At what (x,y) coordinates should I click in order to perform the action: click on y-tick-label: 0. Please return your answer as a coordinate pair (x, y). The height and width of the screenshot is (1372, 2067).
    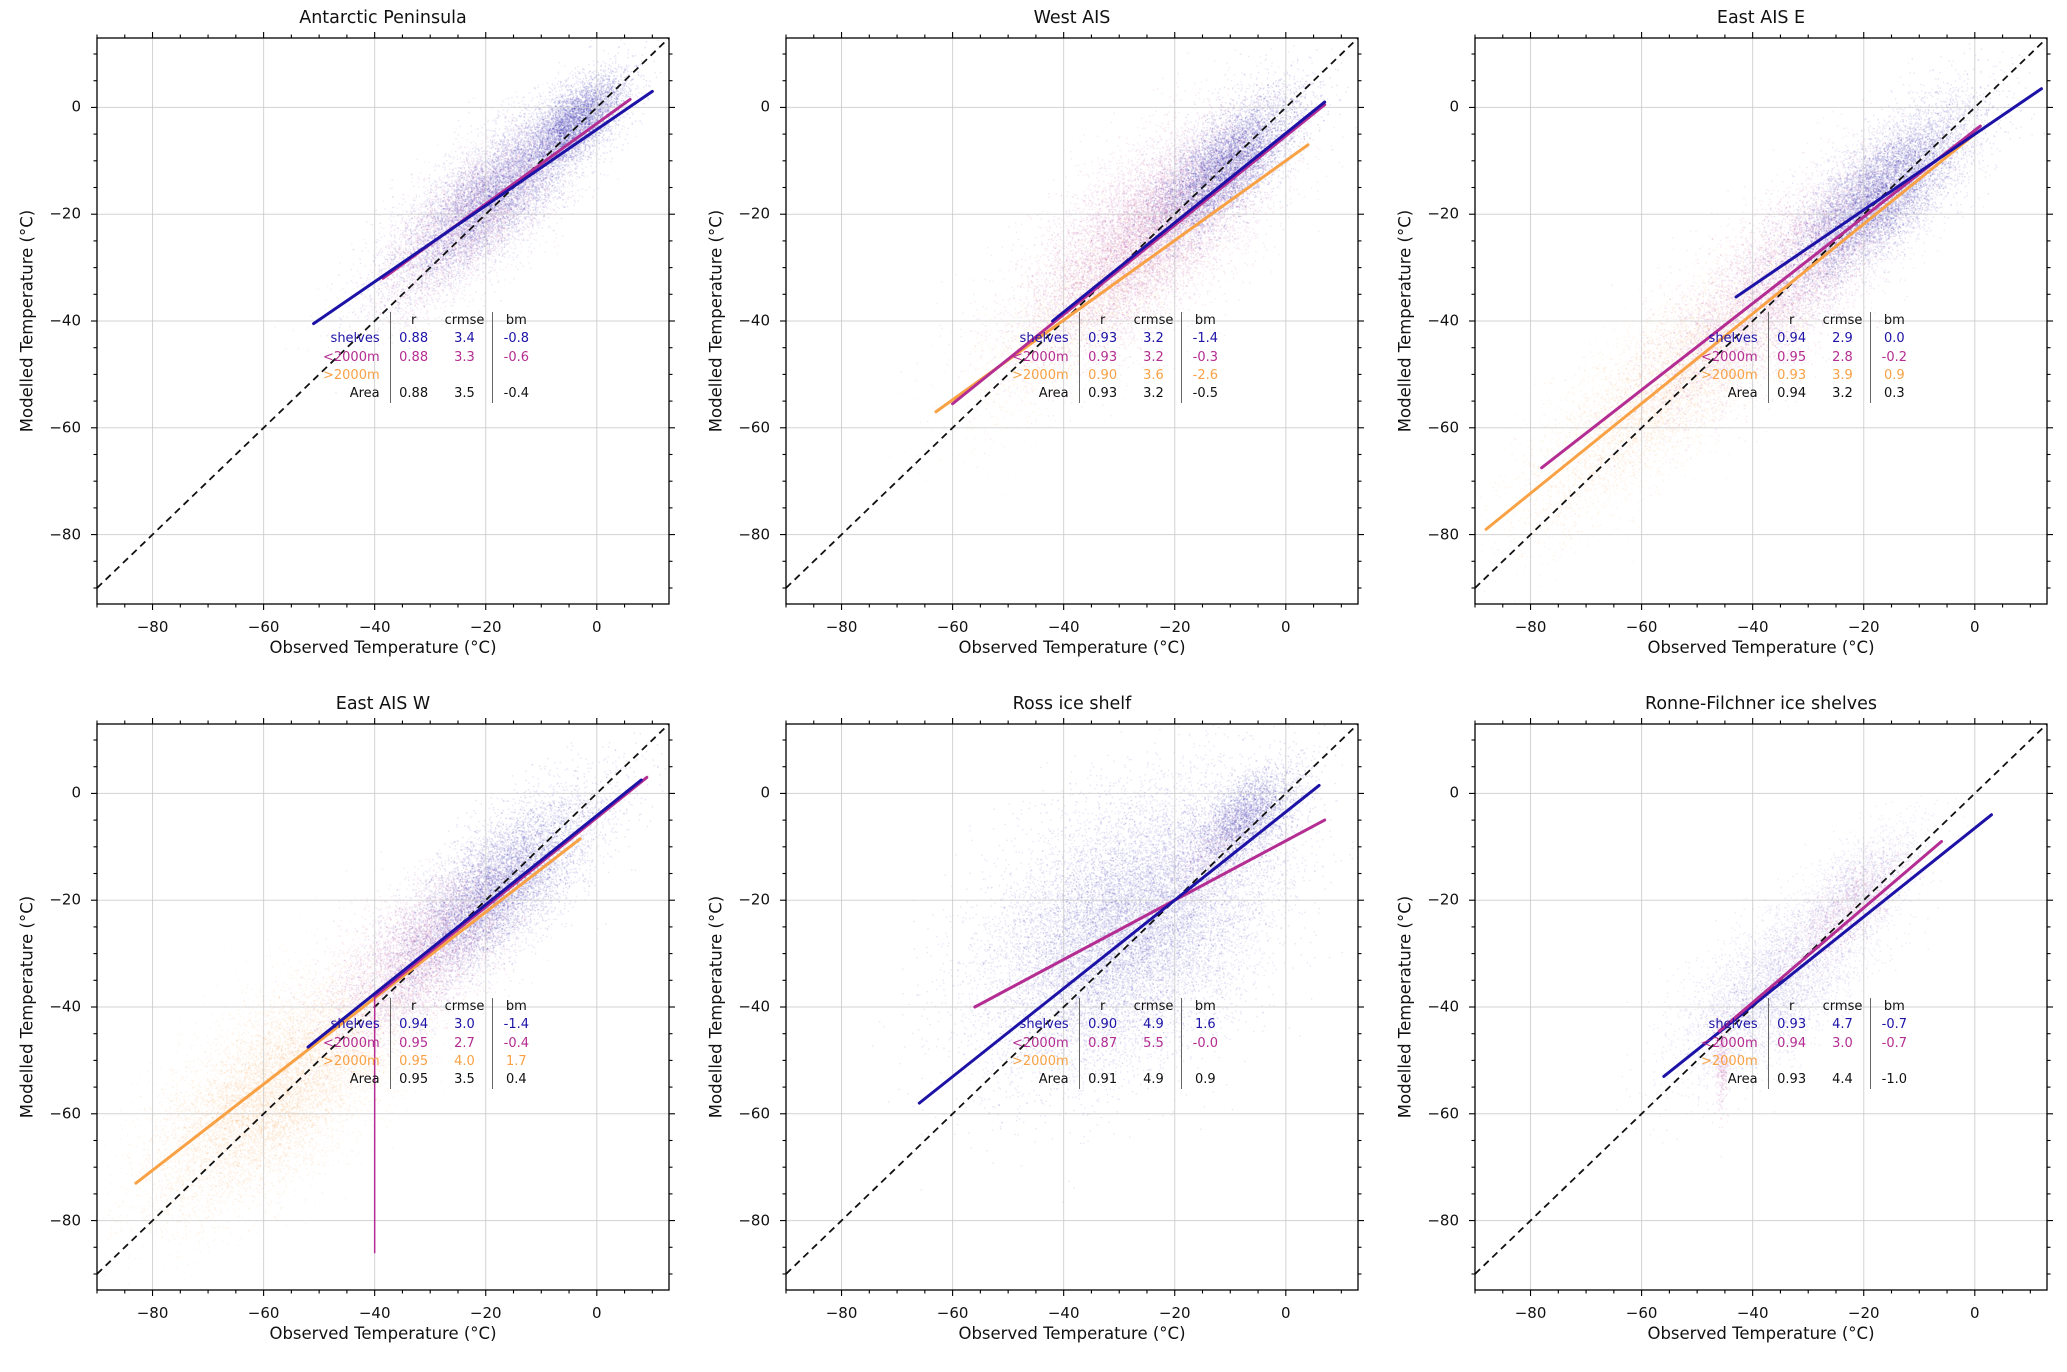
    Looking at the image, I should click on (765, 793).